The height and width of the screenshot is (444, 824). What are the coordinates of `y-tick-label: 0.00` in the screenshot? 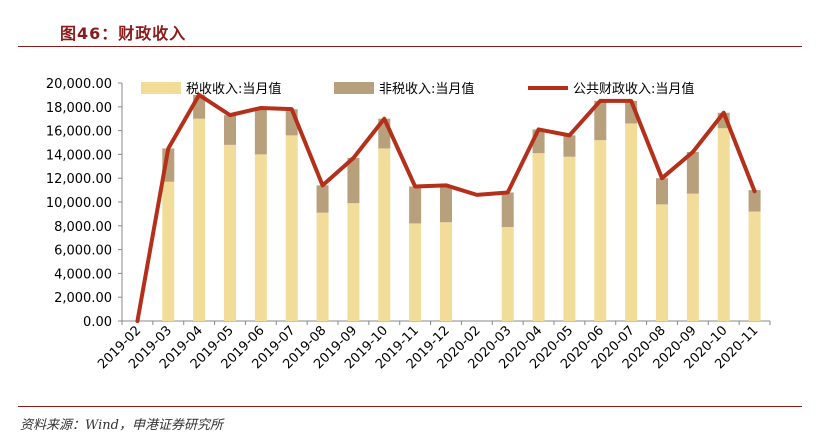 It's located at (97, 322).